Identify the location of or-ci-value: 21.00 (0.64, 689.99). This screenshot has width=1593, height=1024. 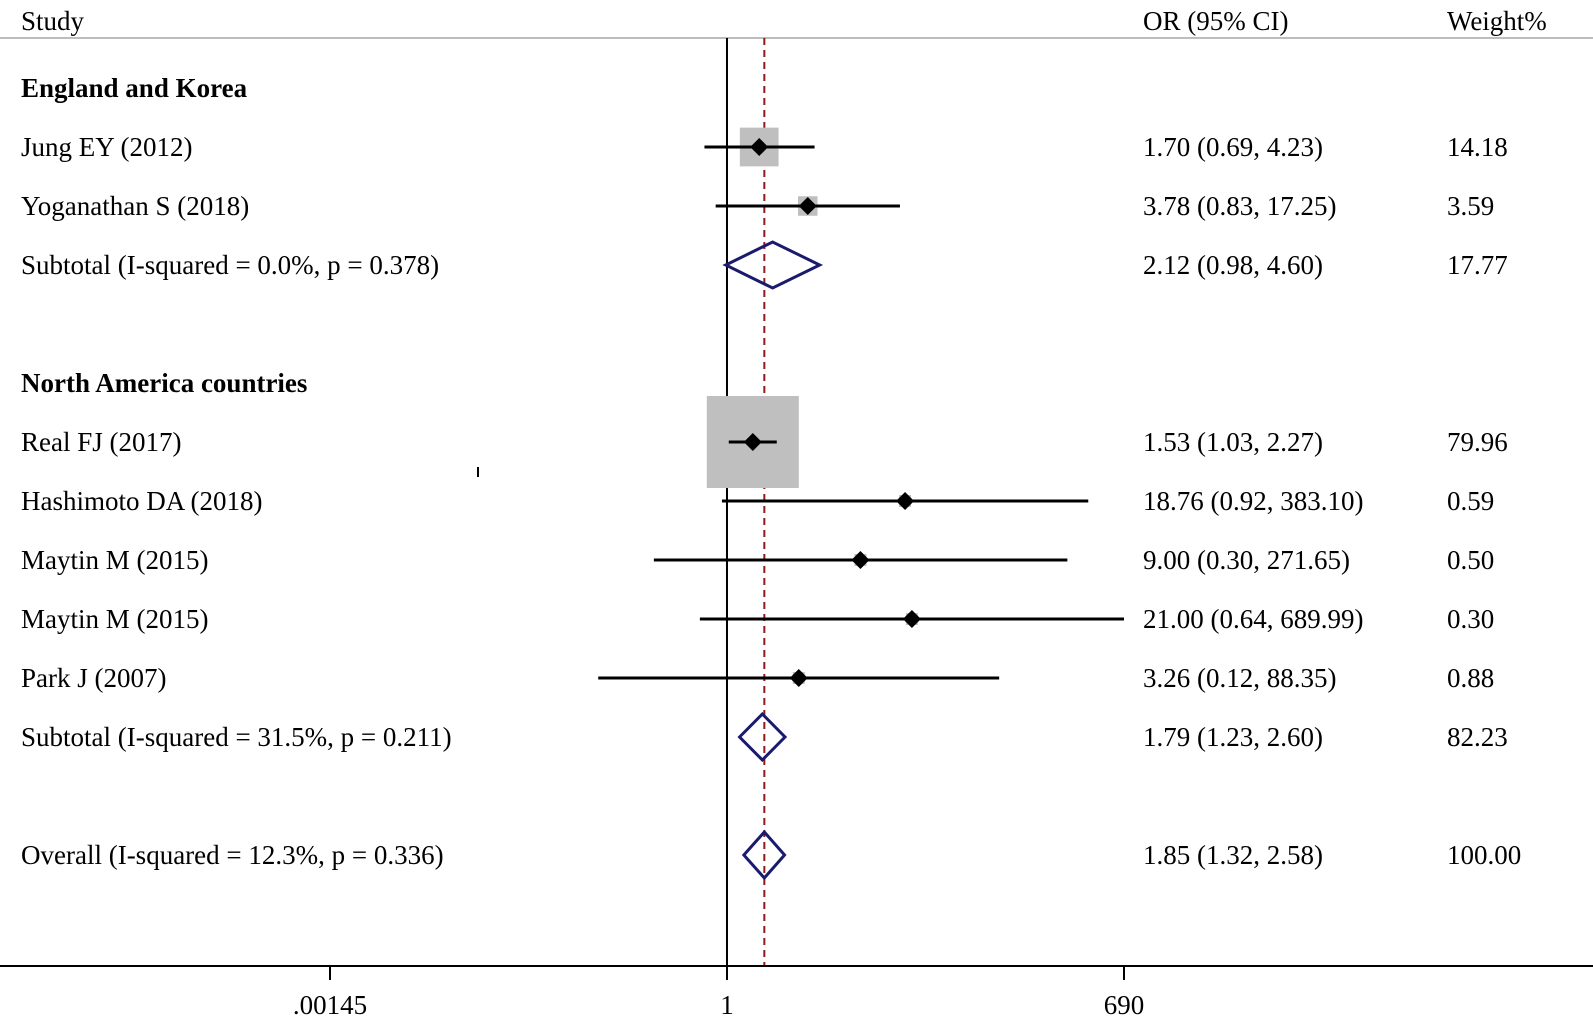
(1253, 619).